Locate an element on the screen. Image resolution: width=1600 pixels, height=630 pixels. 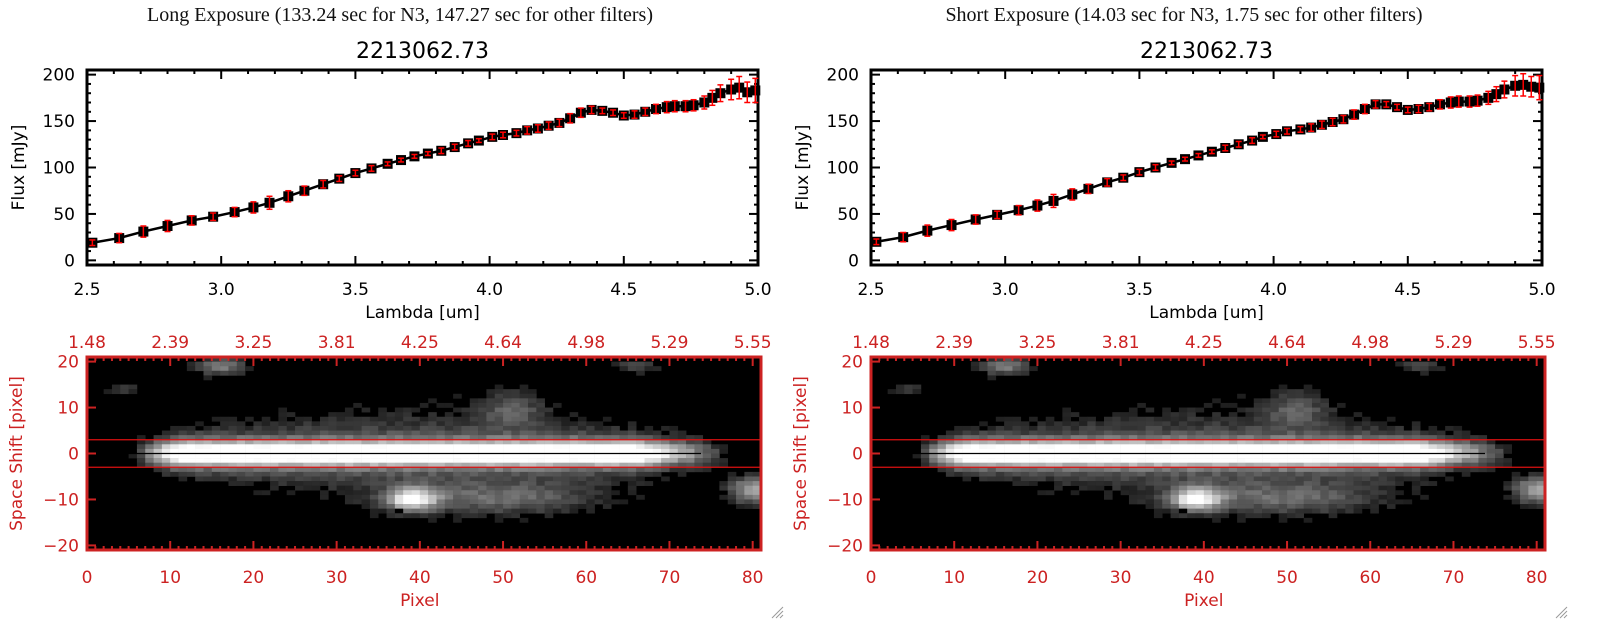
x-tick-label: 20 is located at coordinates (254, 578).